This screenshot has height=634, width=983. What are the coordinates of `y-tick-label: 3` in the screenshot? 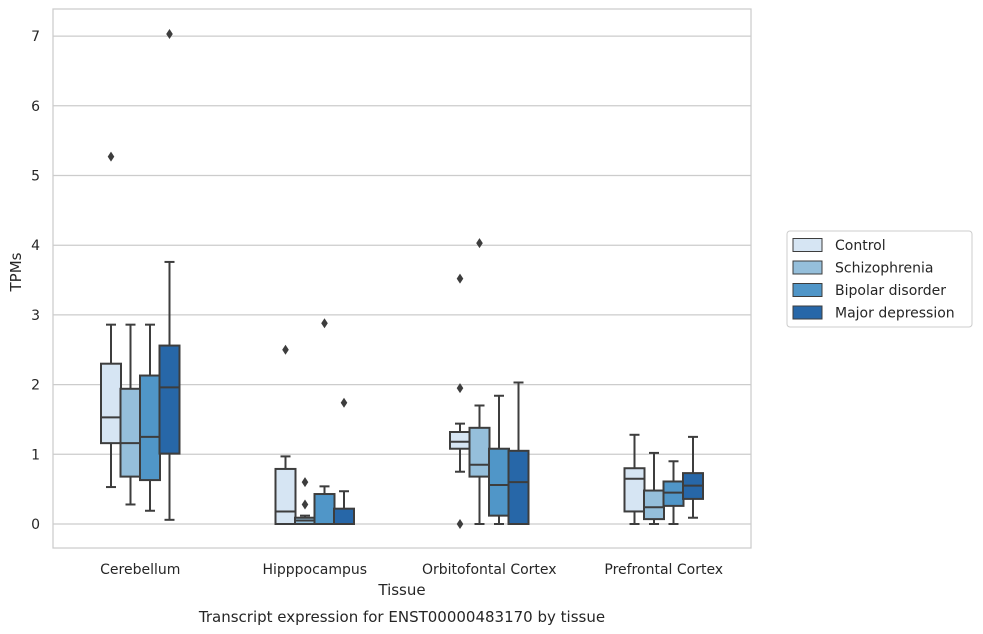 It's located at (35, 316).